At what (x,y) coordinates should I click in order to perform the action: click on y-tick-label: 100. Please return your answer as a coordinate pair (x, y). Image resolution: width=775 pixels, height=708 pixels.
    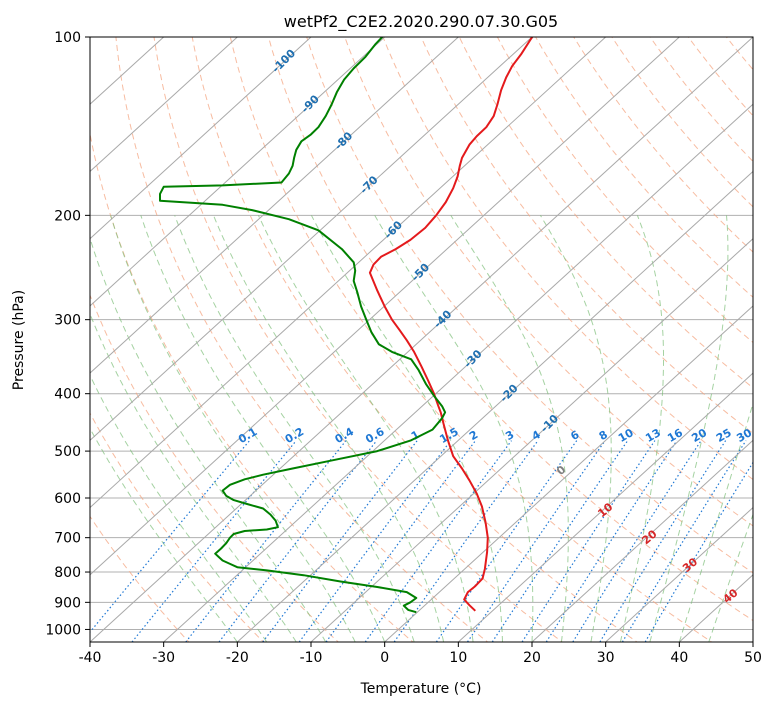
    Looking at the image, I should click on (67, 38).